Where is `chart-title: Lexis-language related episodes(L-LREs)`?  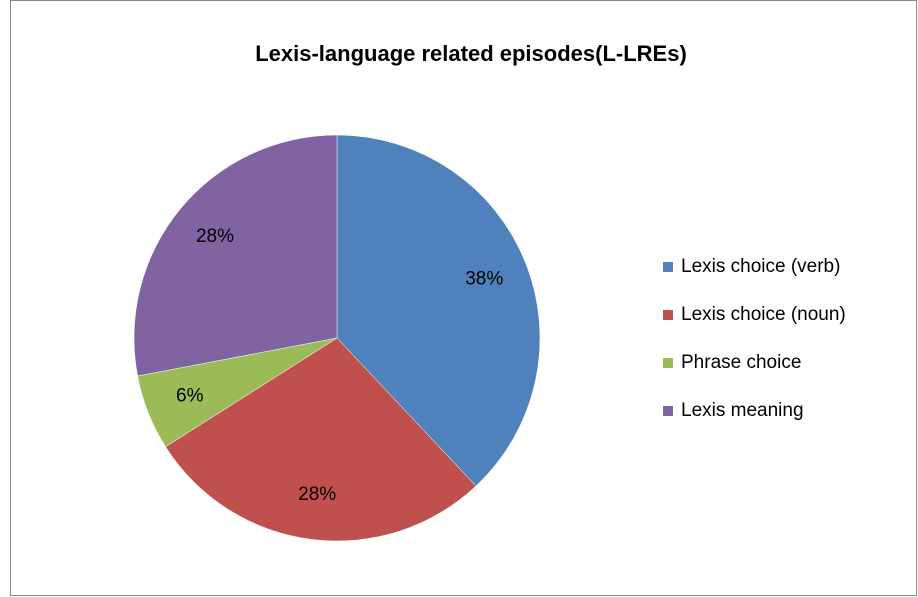 chart-title: Lexis-language related episodes(L-LREs) is located at coordinates (471, 53).